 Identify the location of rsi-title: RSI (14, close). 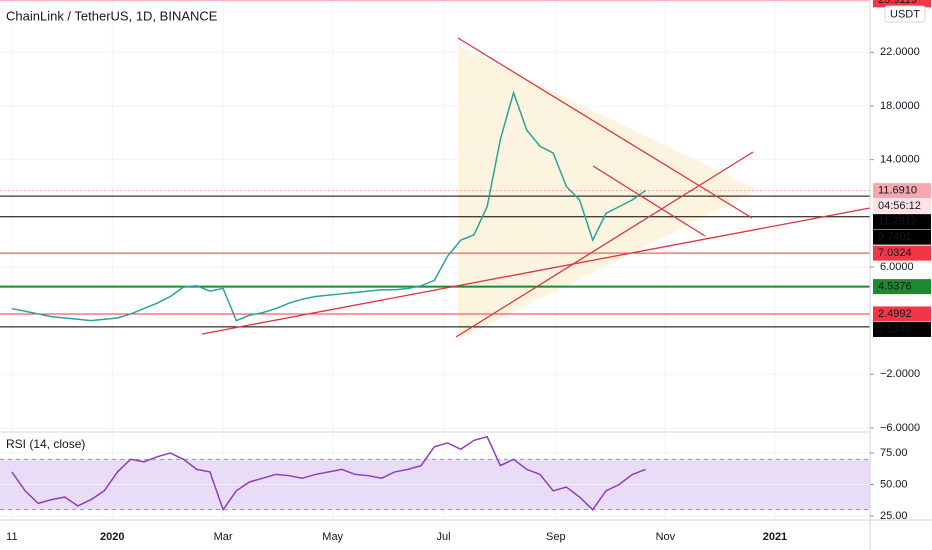
(45, 444).